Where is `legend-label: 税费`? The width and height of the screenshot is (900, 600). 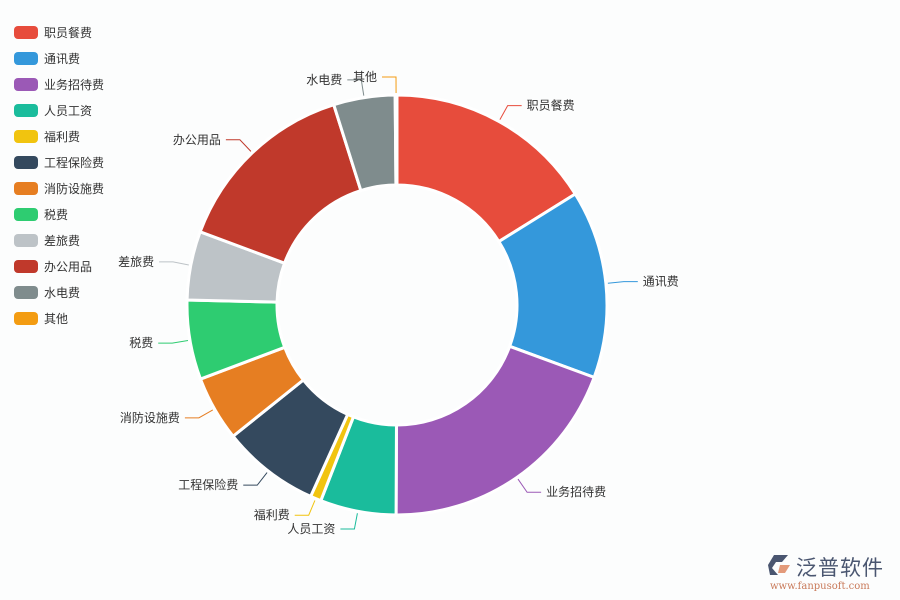 legend-label: 税费 is located at coordinates (56, 214).